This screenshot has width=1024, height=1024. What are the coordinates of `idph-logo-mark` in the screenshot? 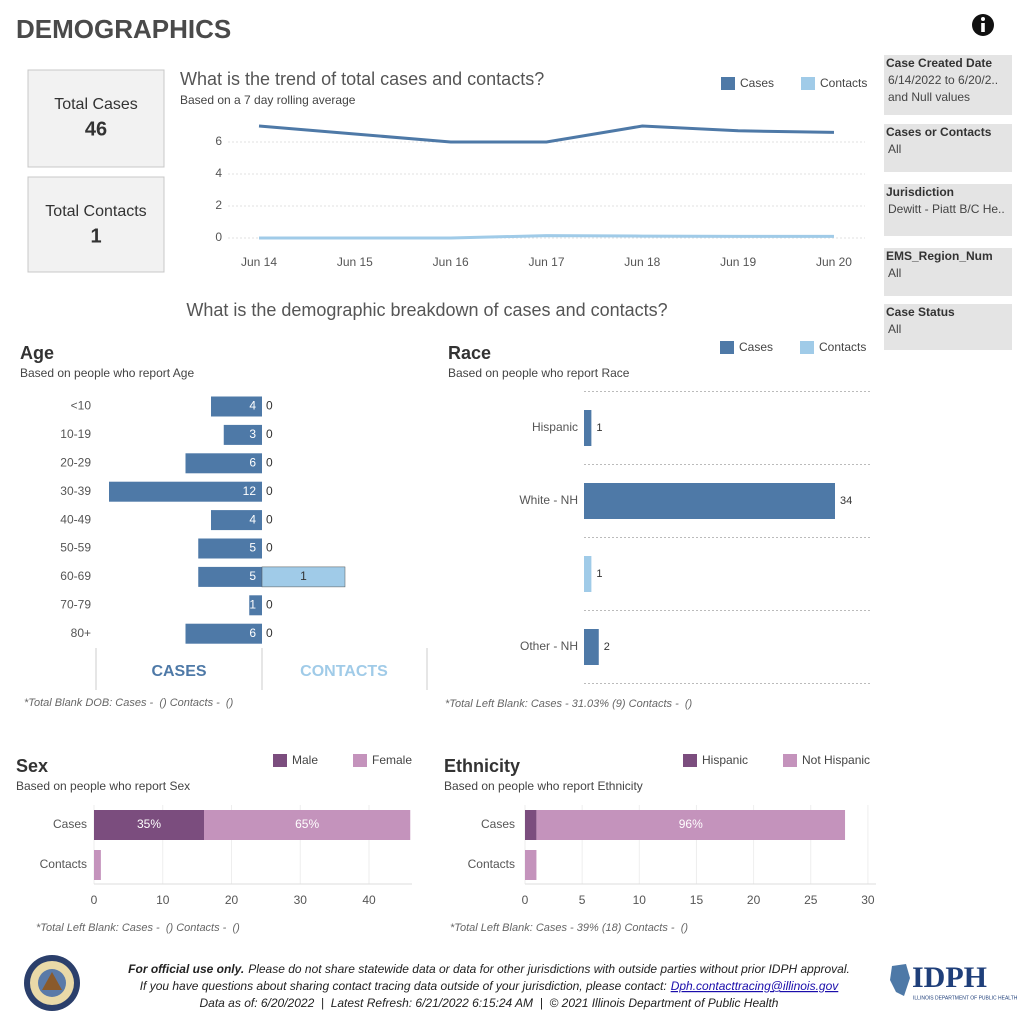 It's located at (900, 980).